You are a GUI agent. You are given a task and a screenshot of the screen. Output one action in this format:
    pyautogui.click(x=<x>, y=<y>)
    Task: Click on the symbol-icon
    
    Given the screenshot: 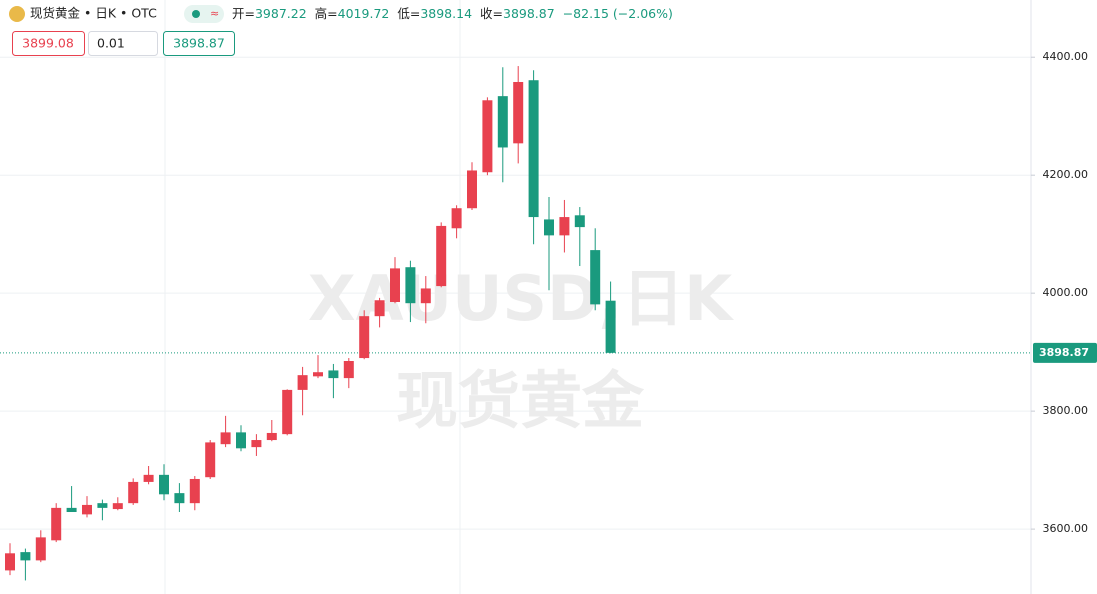 What is the action you would take?
    pyautogui.click(x=17, y=14)
    